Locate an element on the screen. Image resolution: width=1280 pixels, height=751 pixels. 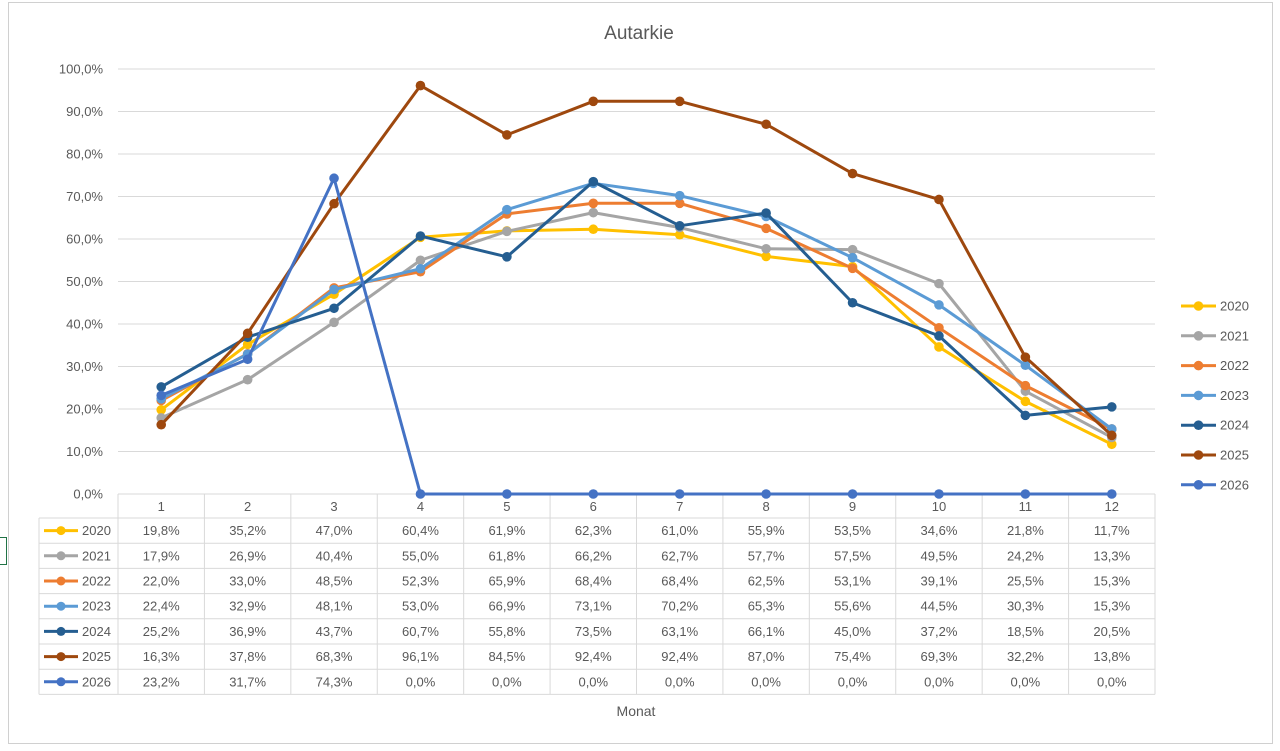
table-cell-value: 13,3% is located at coordinates (1111, 555).